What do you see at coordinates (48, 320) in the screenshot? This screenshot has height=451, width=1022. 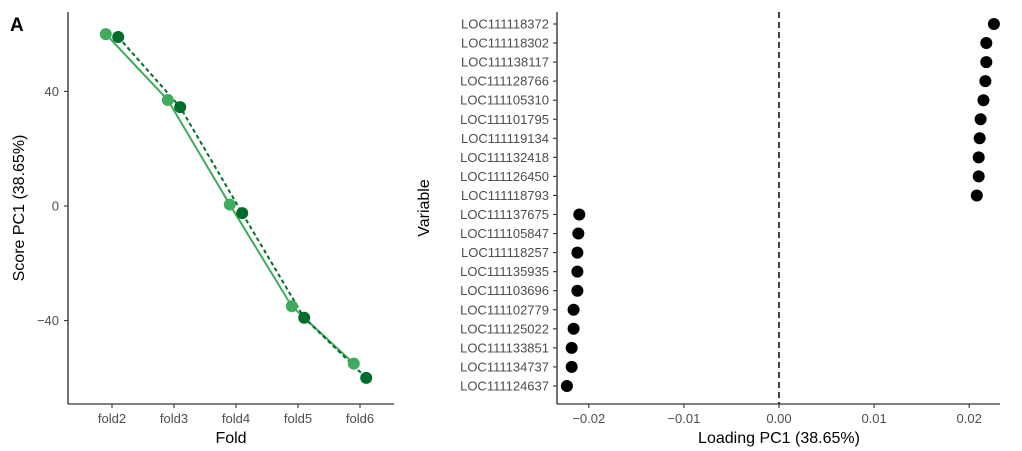 I see `left-y-tick-label: −40` at bounding box center [48, 320].